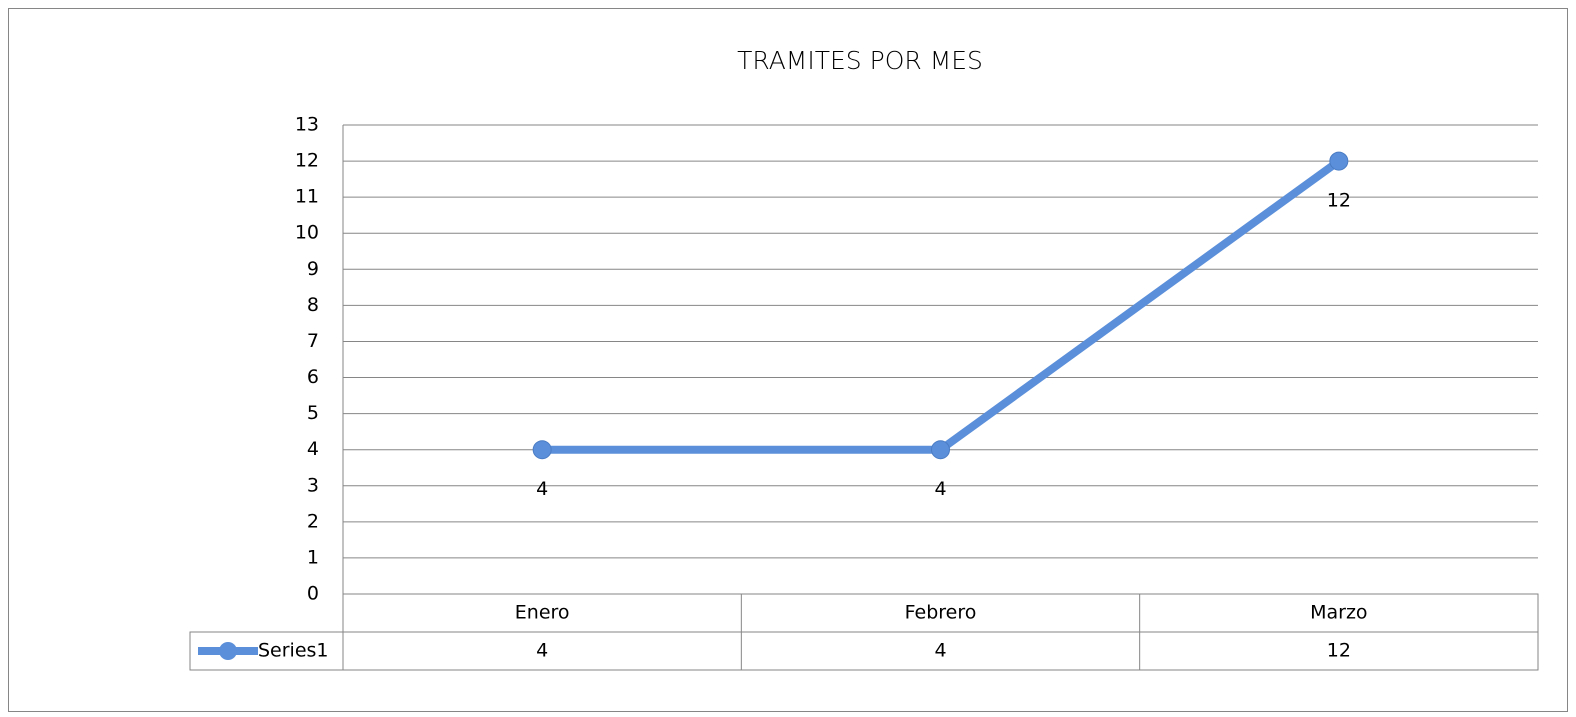  I want to click on y-tick-label: 4, so click(313, 449).